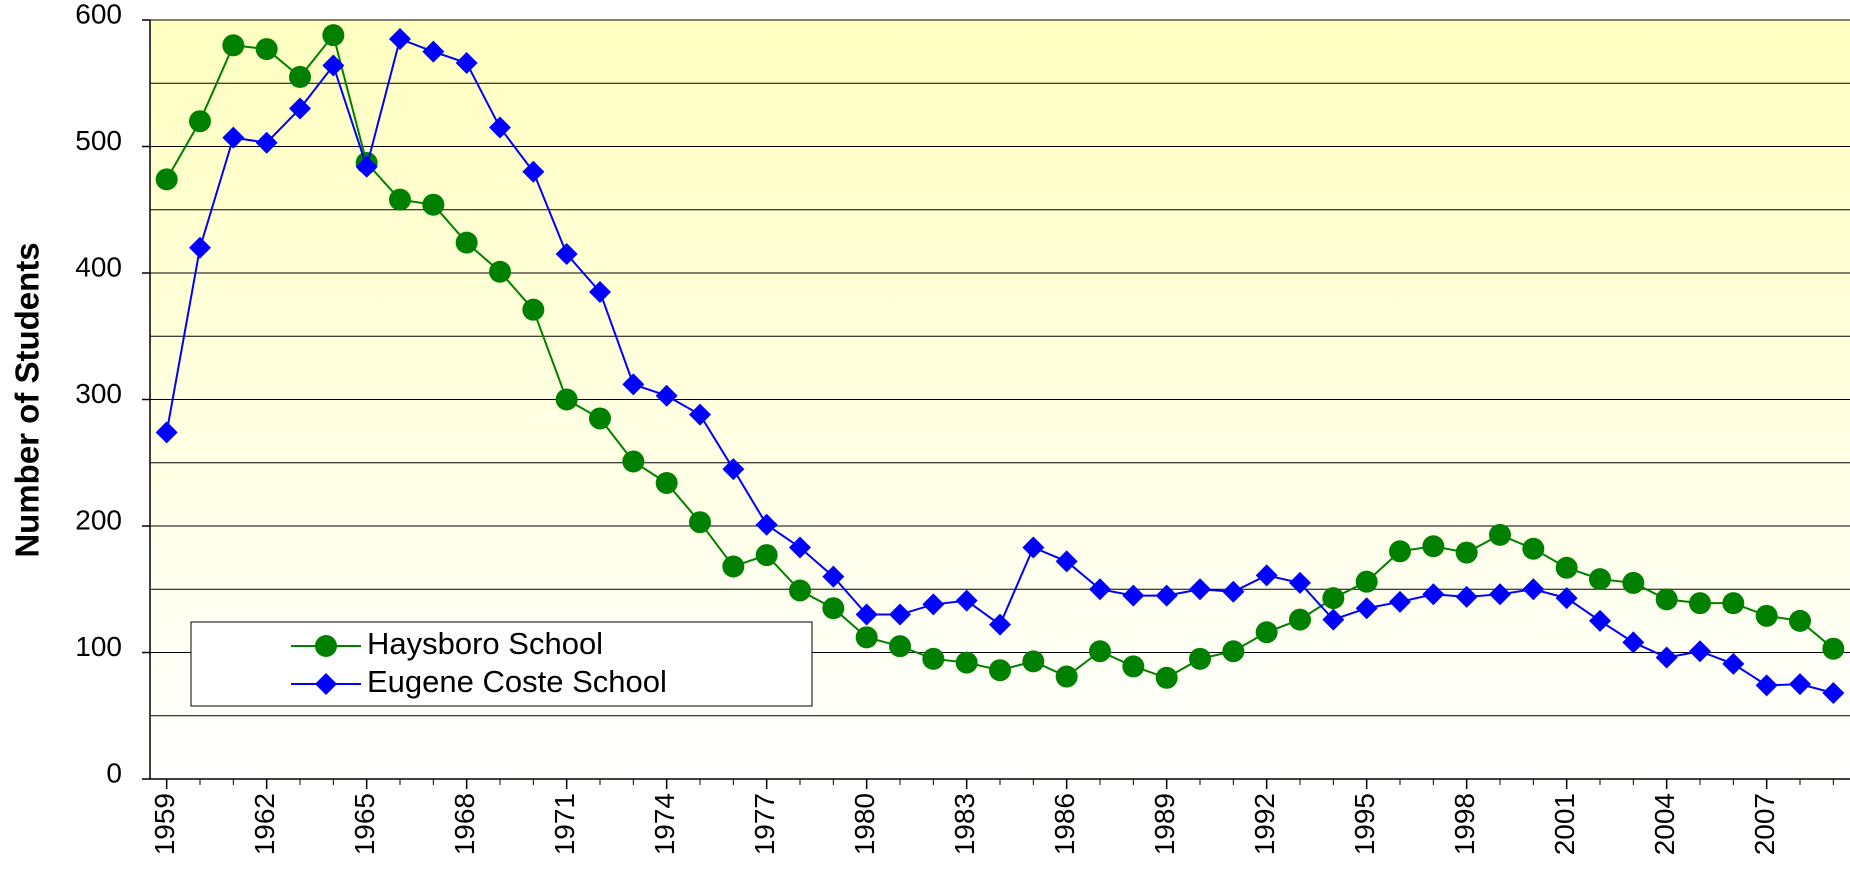  Describe the element at coordinates (98, 519) in the screenshot. I see `y-tick-label: 200` at that location.